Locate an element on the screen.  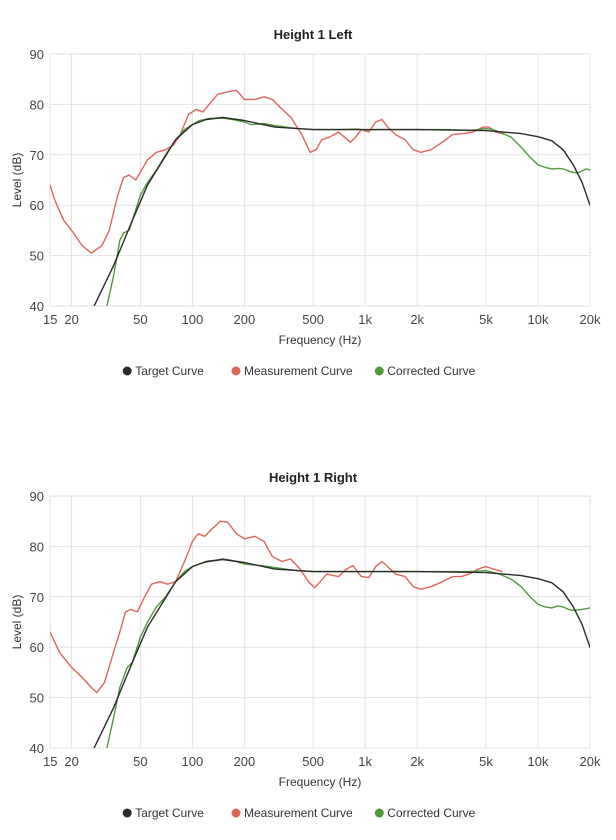
series-line-measurement-curve is located at coordinates (278, 171).